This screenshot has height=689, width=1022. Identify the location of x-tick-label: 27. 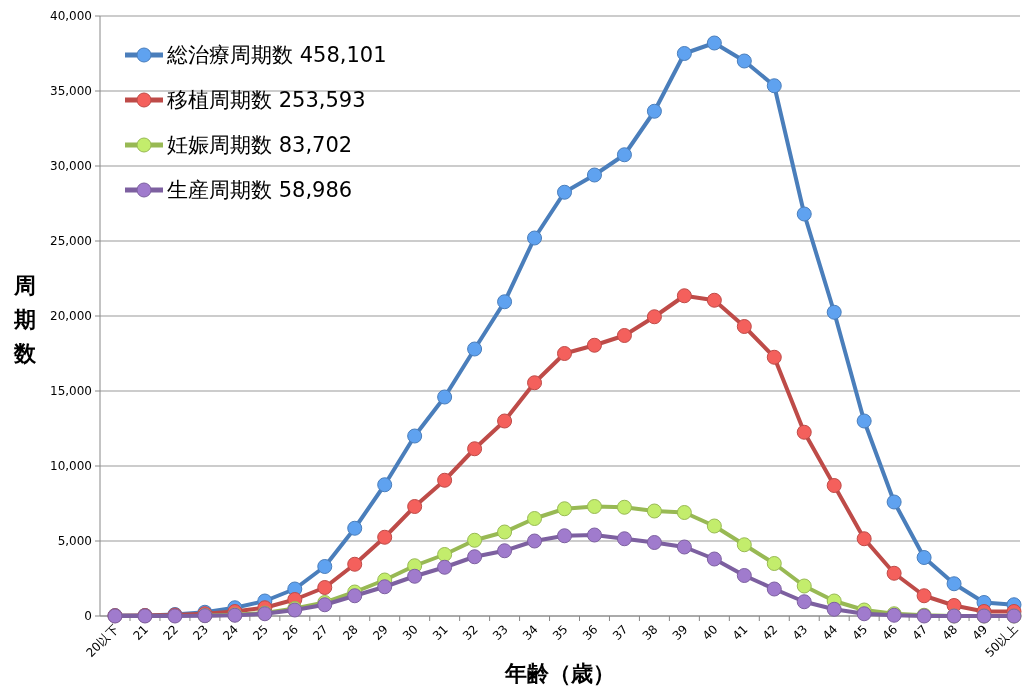
(320, 632).